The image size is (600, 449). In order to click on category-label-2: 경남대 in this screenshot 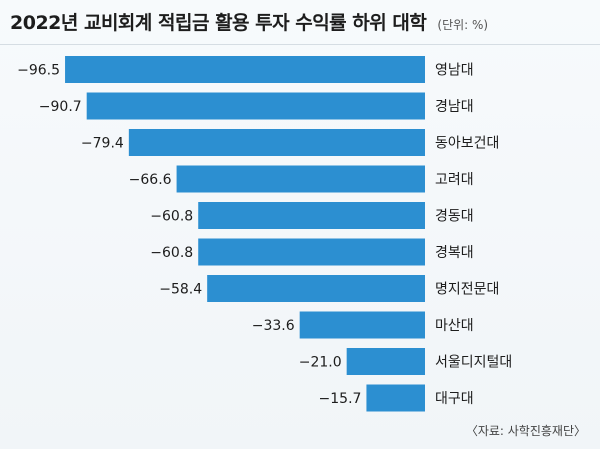, I will do `click(454, 107)`.